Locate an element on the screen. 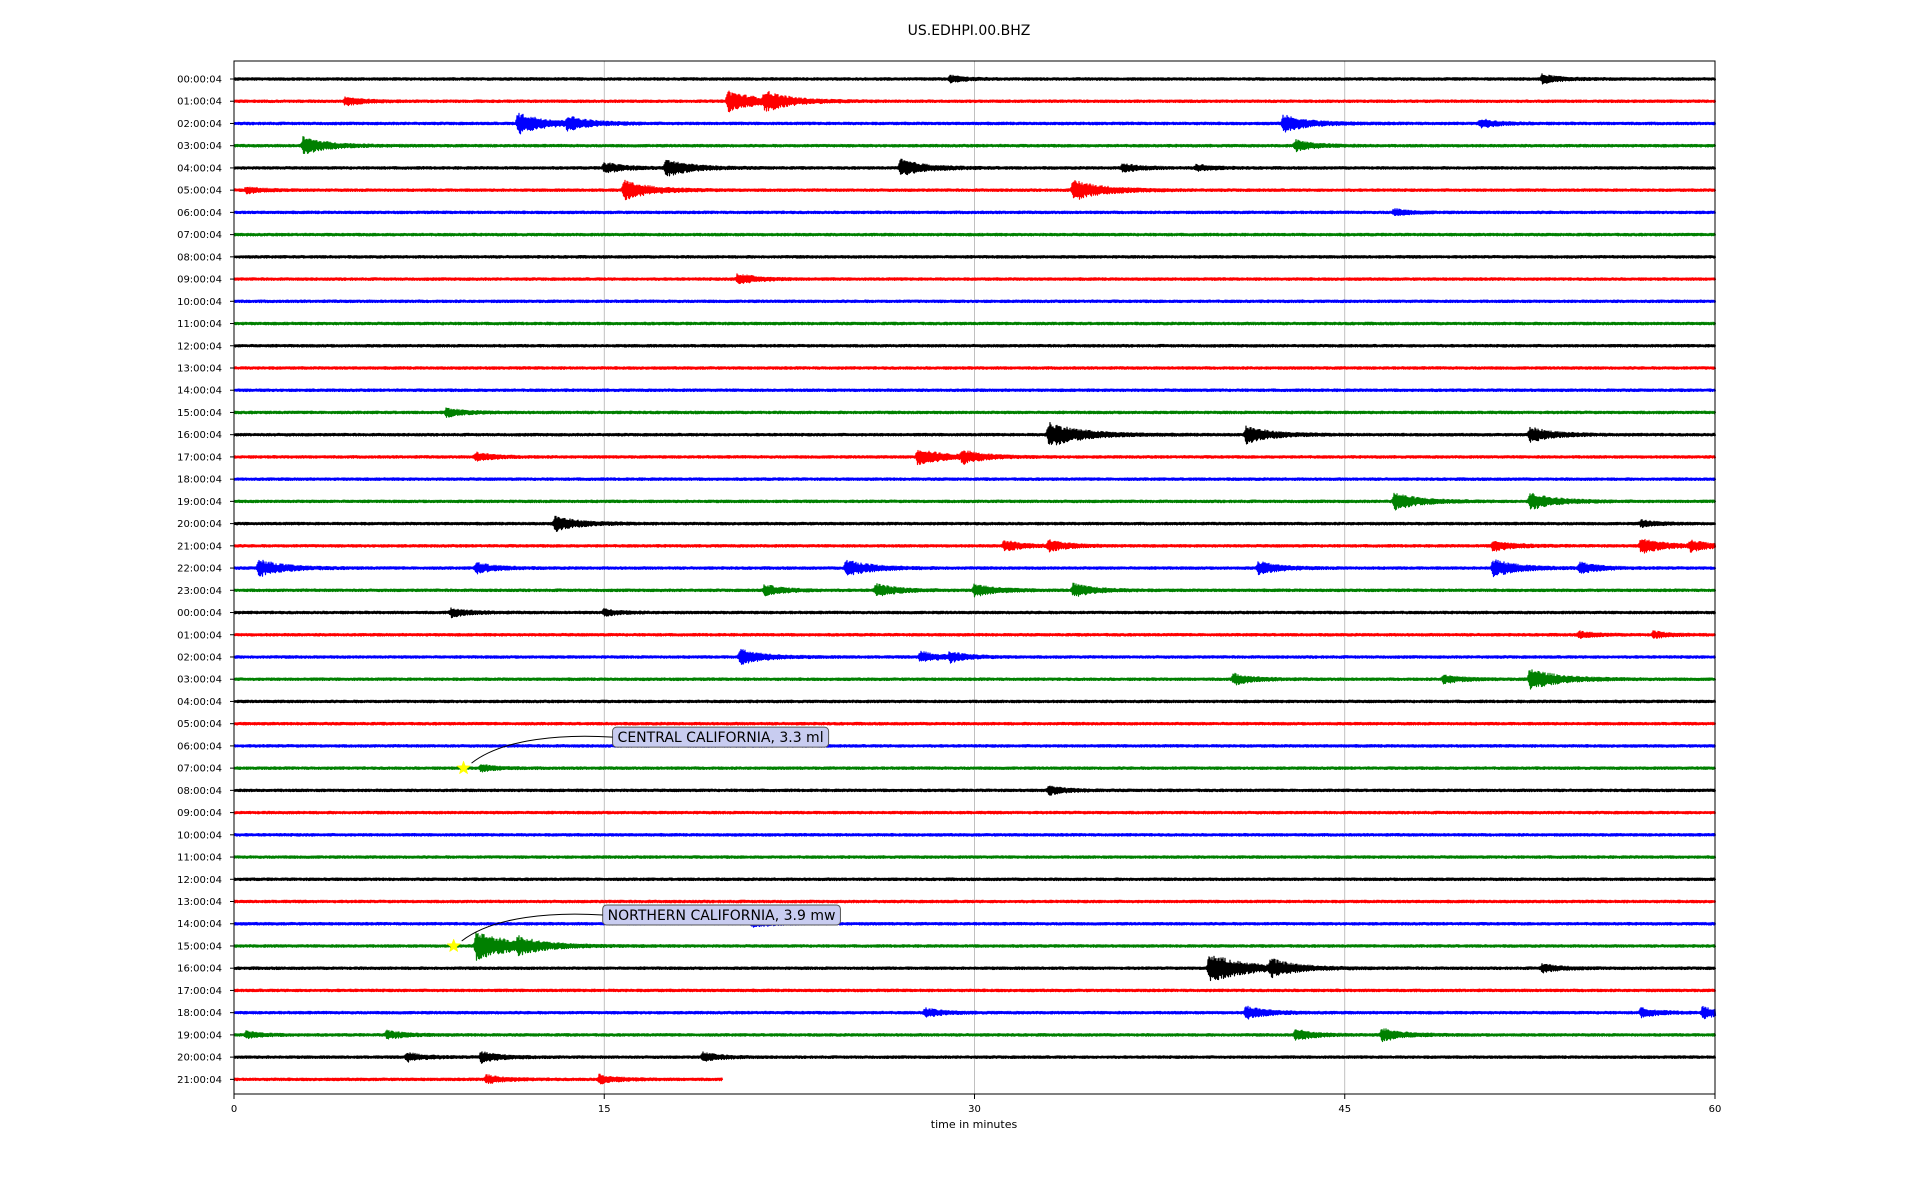 This screenshot has height=1200, width=1920. y-tick-label: 10:00:04 is located at coordinates (199, 835).